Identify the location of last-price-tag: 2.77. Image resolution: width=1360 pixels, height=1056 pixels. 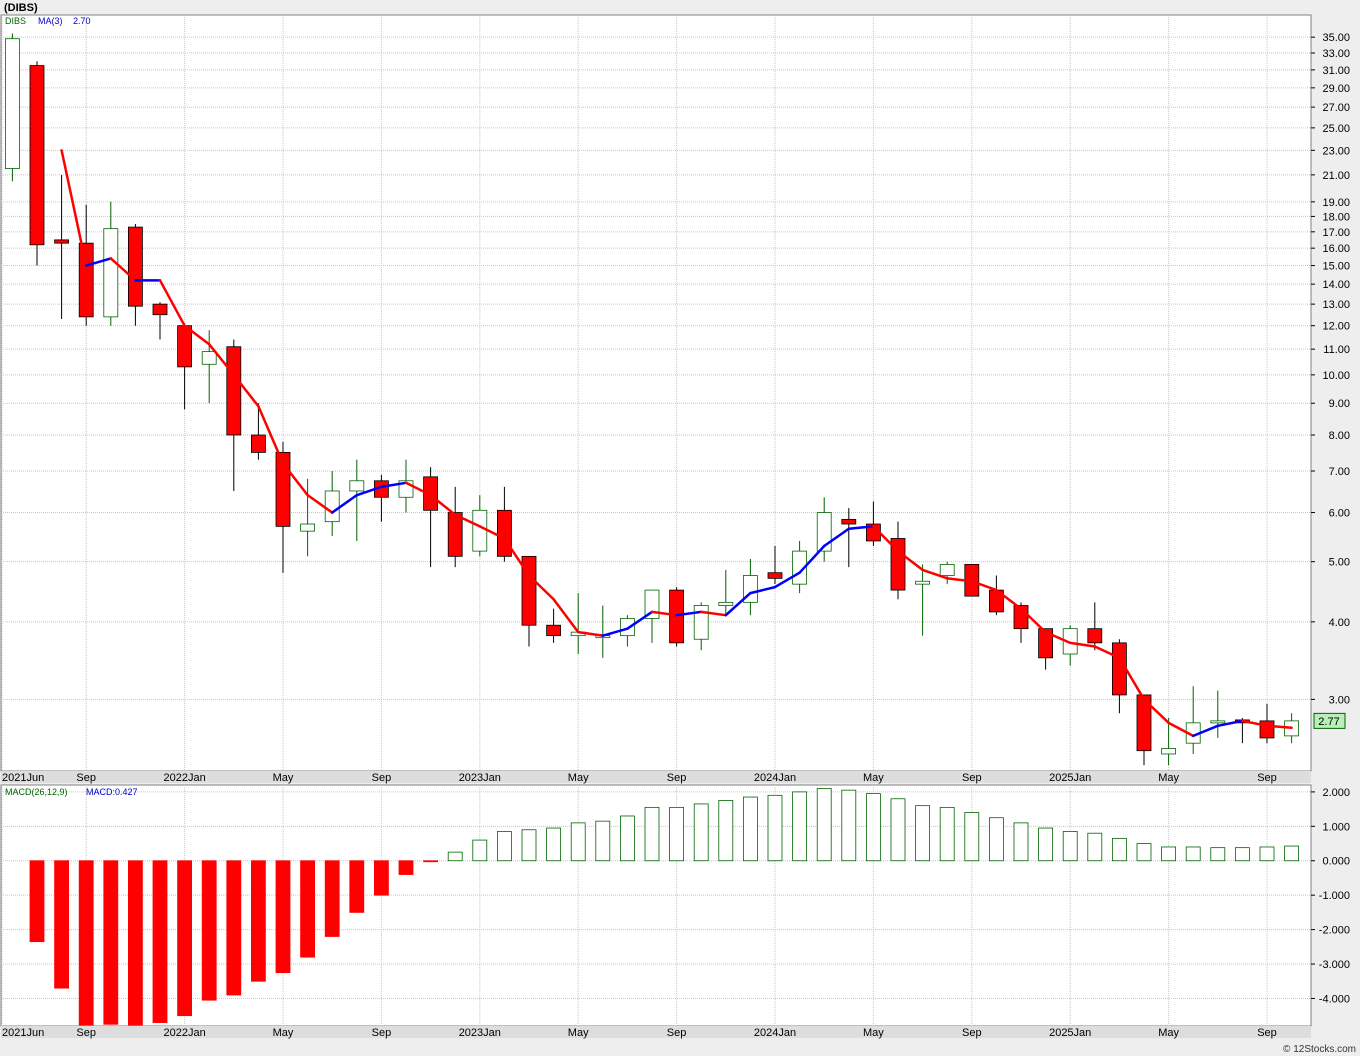
(1329, 720).